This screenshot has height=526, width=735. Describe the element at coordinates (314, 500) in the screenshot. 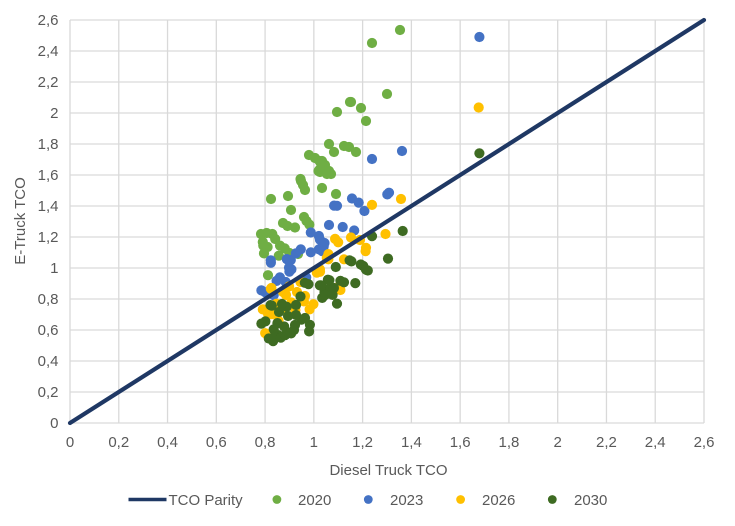

I see `svg-text: 2020` at that location.